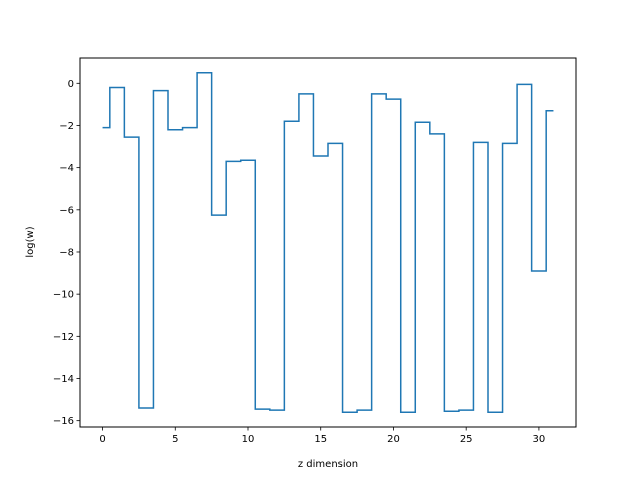 This screenshot has width=640, height=480. Describe the element at coordinates (66, 210) in the screenshot. I see `y-tick-label: −6` at that location.